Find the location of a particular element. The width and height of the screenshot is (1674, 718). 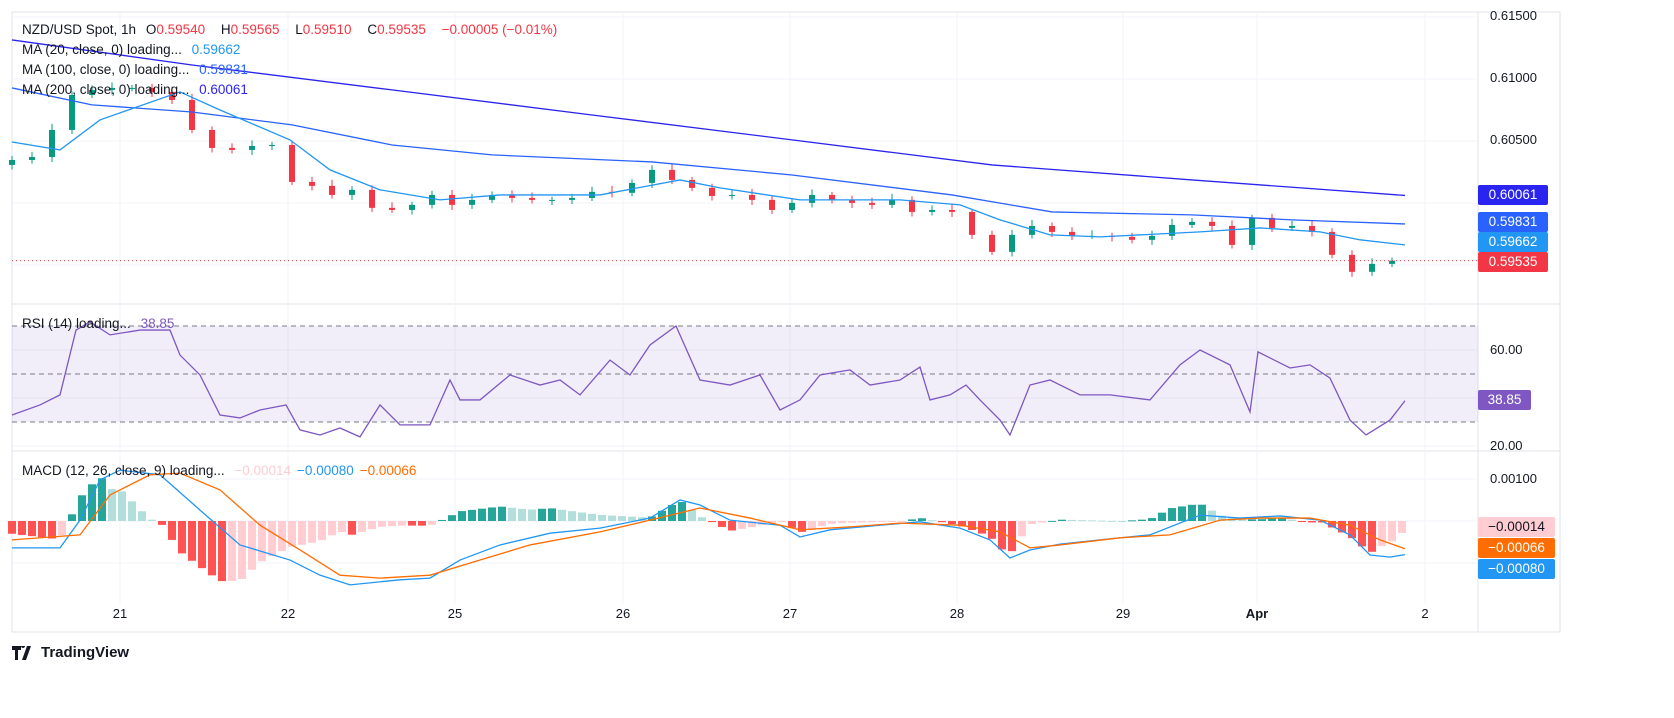

symbol-title: NZD/USD Spot, 1h is located at coordinates (79, 29).